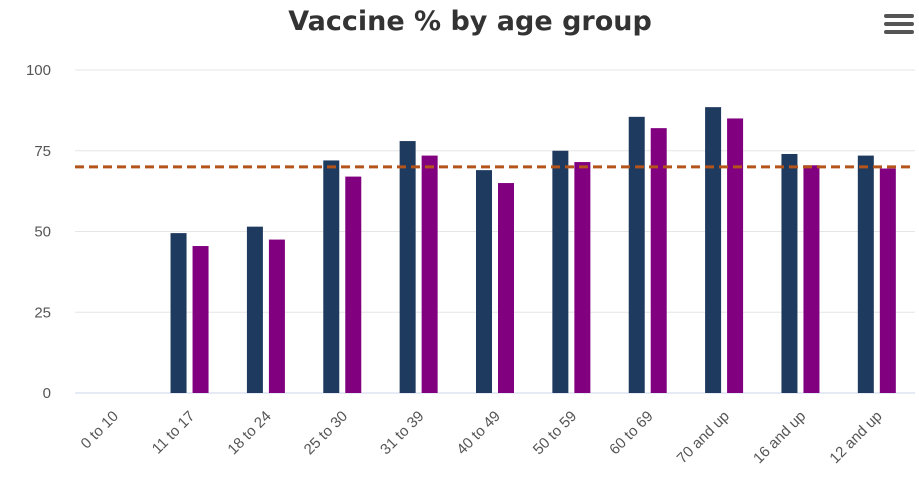 The image size is (919, 490). I want to click on x-tick-label: 11 to 17, so click(174, 433).